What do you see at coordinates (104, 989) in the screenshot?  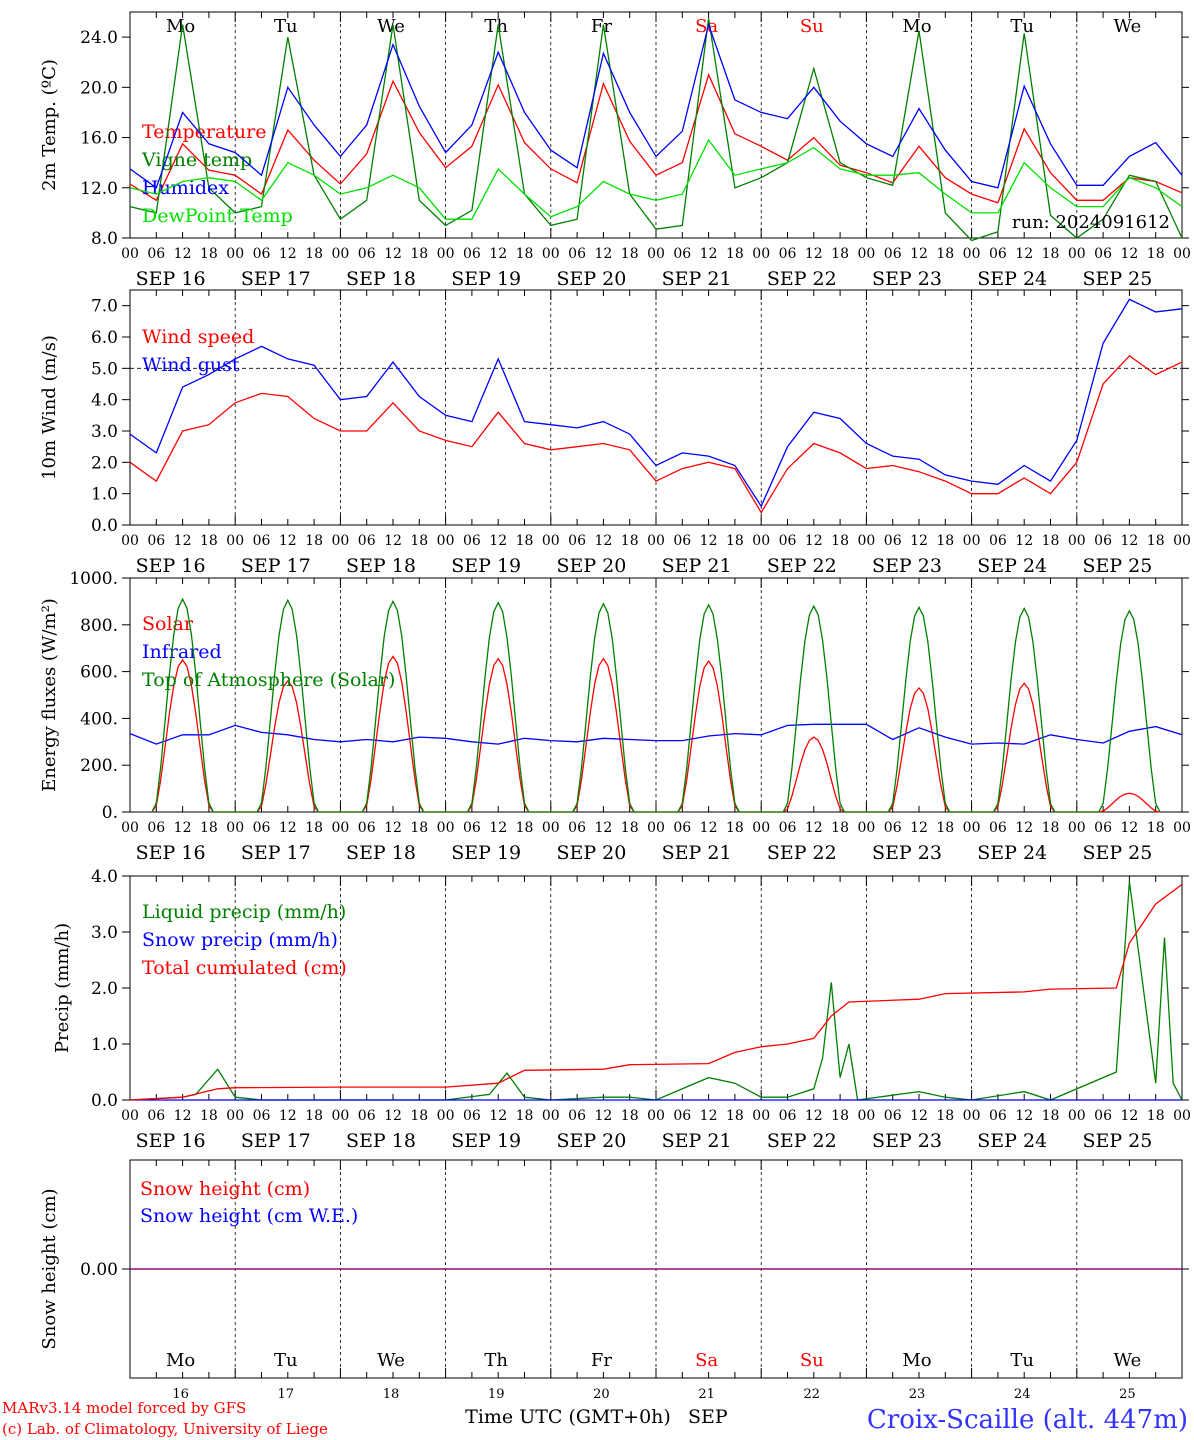 I see `y-tick-label: 2.0` at bounding box center [104, 989].